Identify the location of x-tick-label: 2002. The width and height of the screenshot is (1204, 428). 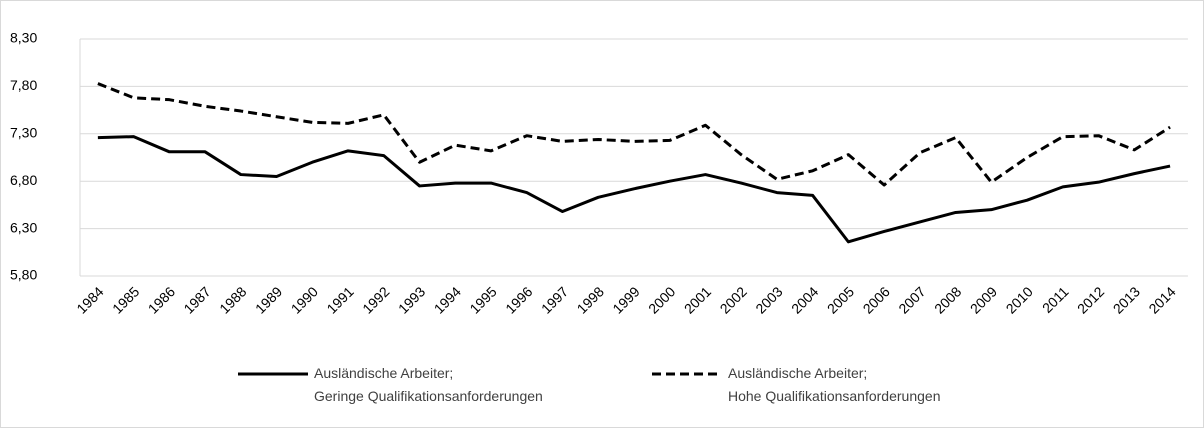
(733, 299).